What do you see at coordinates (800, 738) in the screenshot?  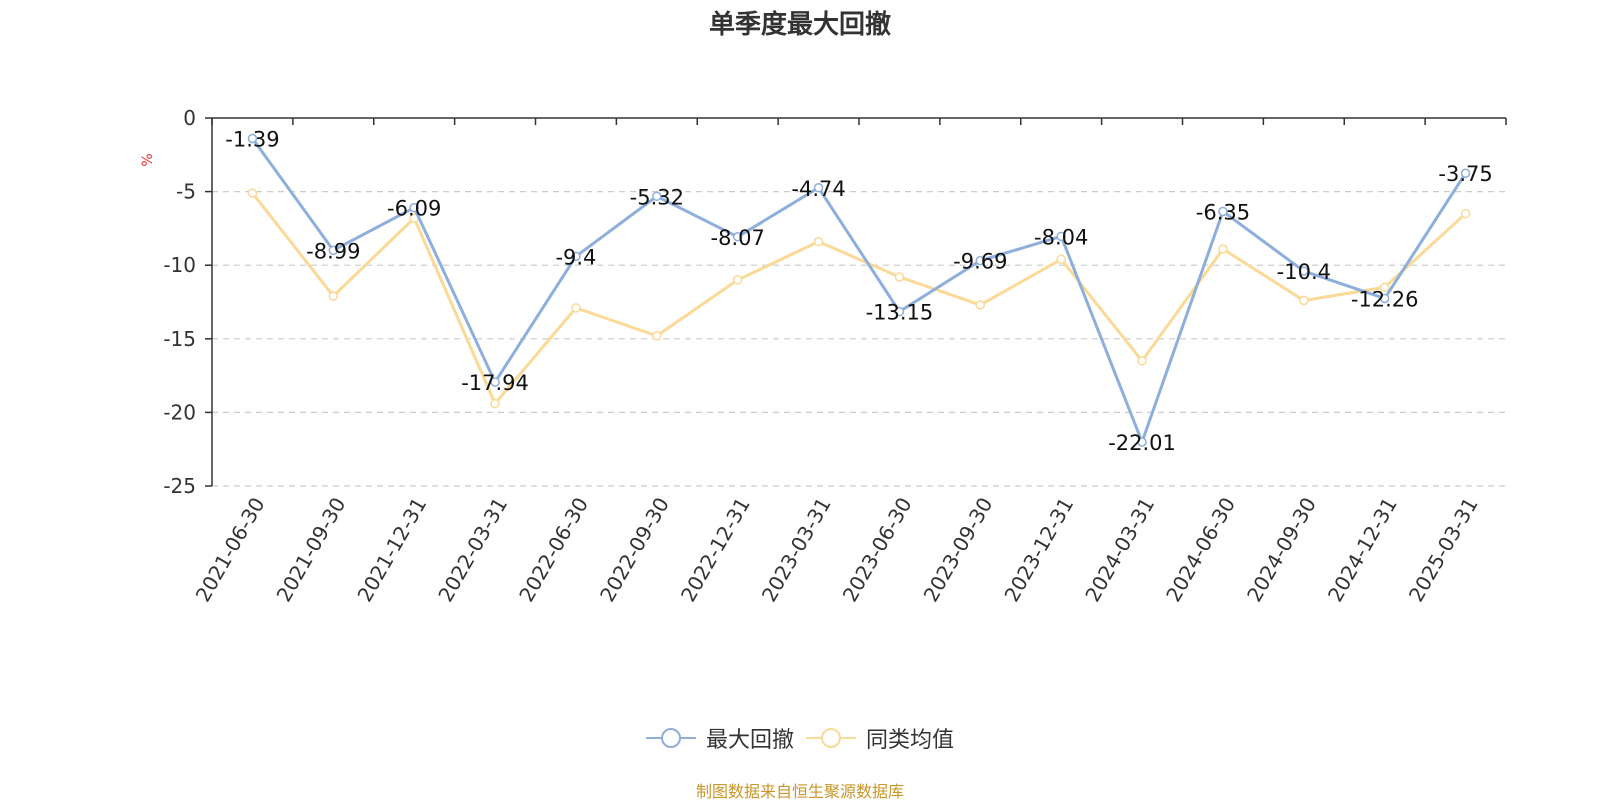 I see `legend: 最大回撤 同类均值` at bounding box center [800, 738].